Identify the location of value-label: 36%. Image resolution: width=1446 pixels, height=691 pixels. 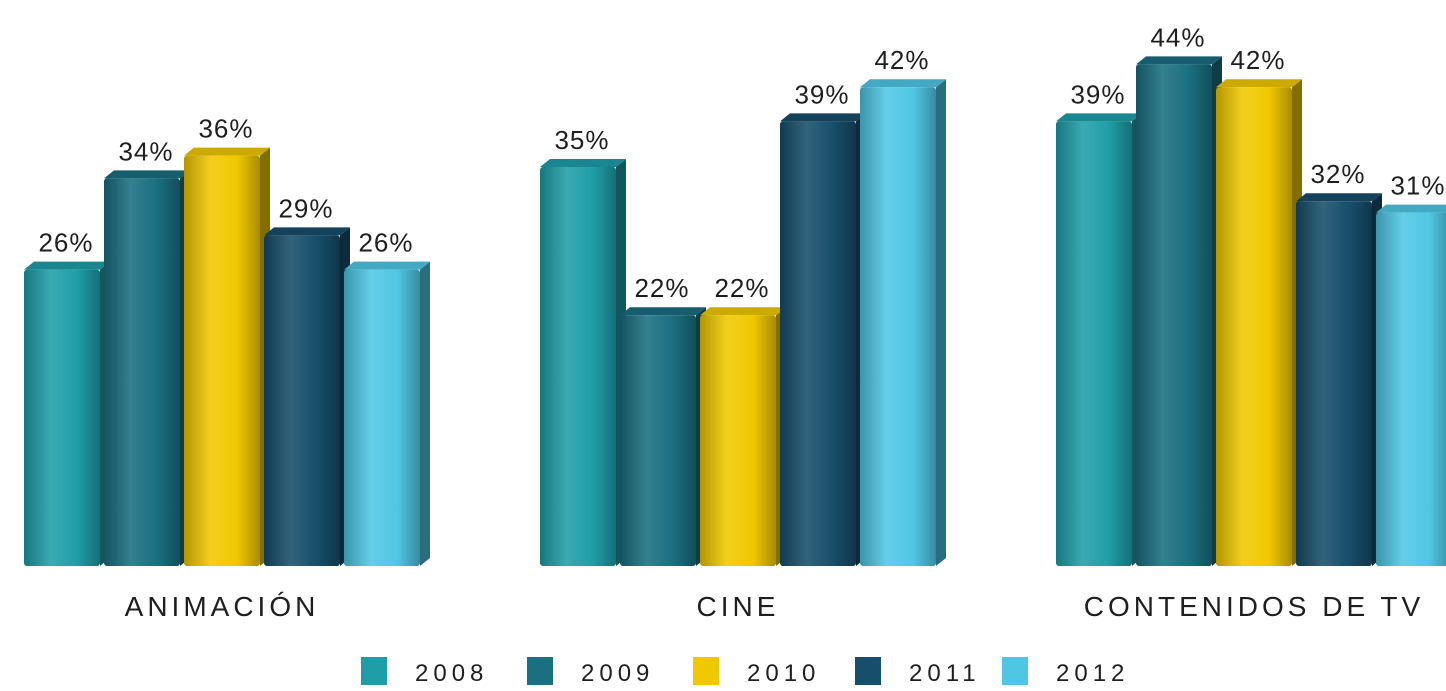
(225, 129).